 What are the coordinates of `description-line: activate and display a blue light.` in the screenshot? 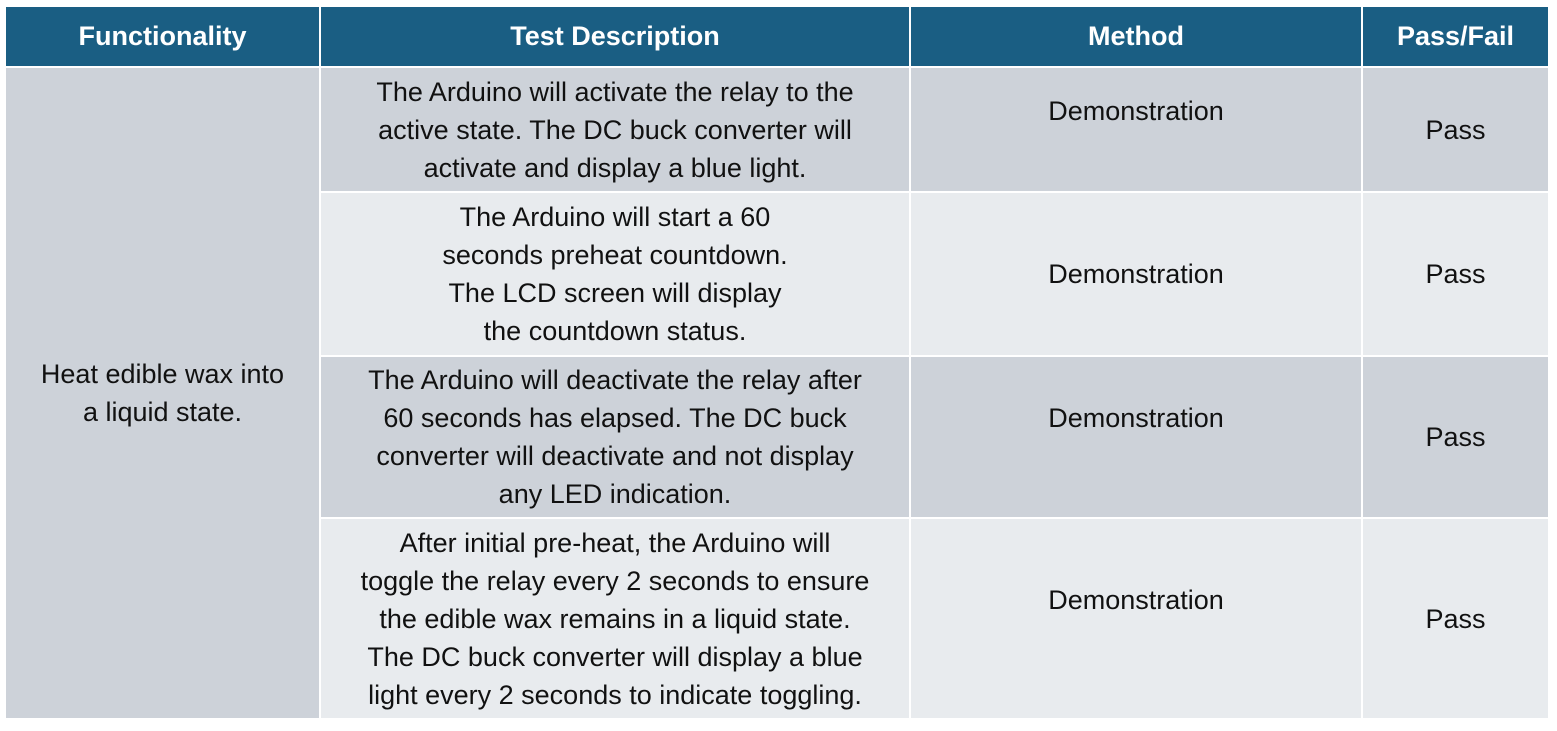 It's located at (615, 167).